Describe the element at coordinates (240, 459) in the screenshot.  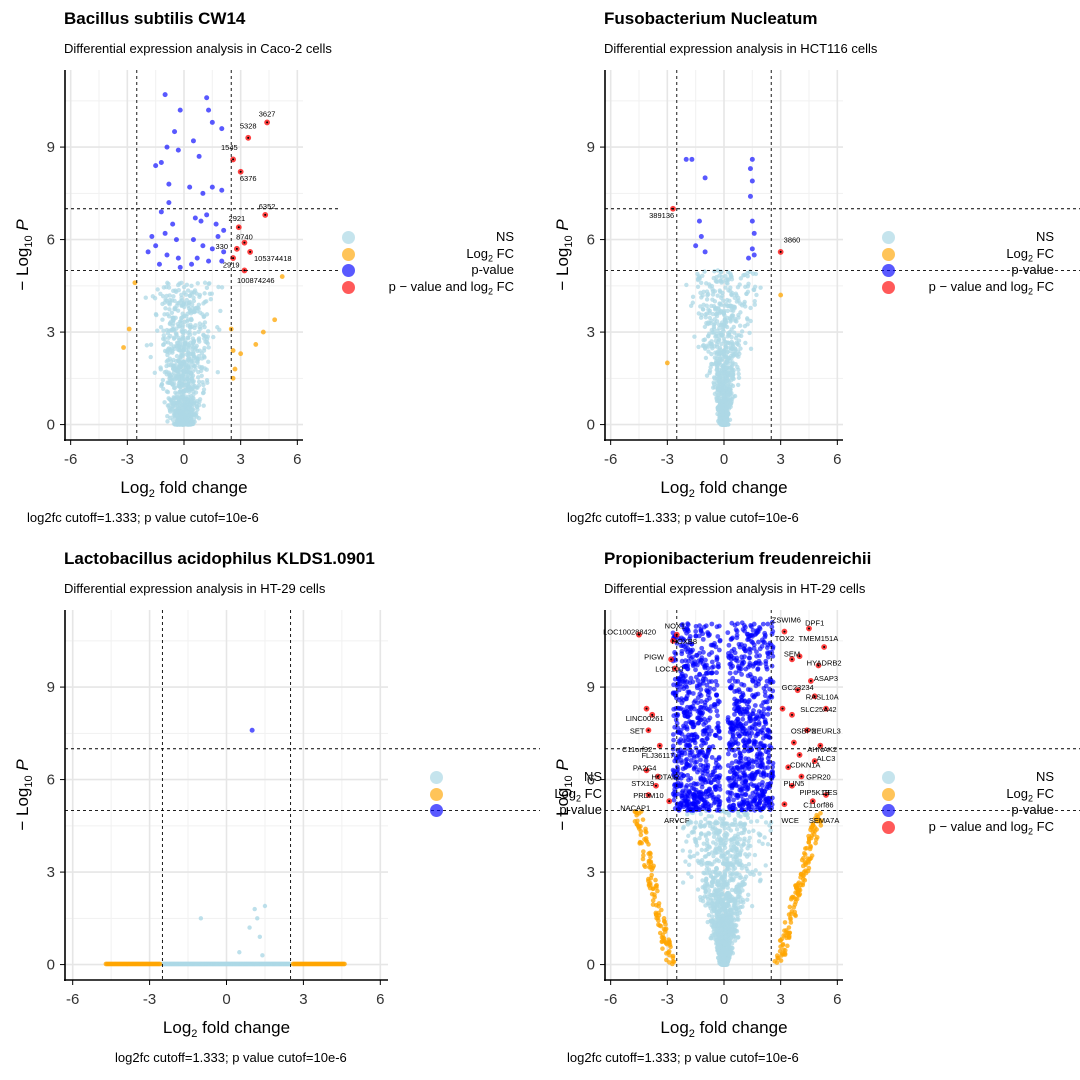
I see `x-tick-label: 3` at that location.